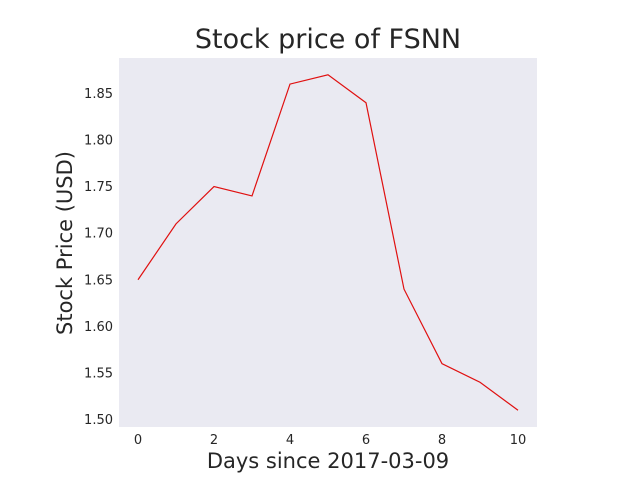 This screenshot has height=480, width=640. I want to click on x-tick-label-2: 4, so click(290, 440).